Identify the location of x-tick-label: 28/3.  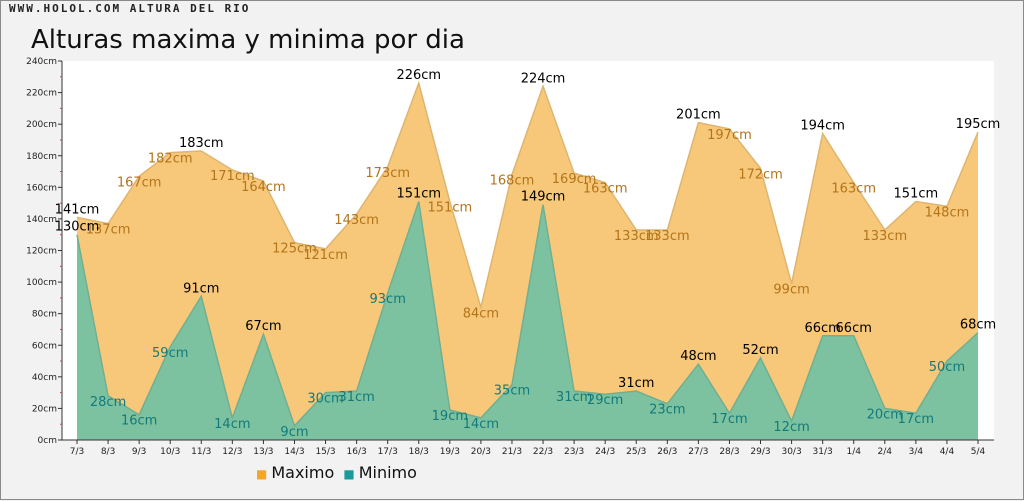
(729, 452).